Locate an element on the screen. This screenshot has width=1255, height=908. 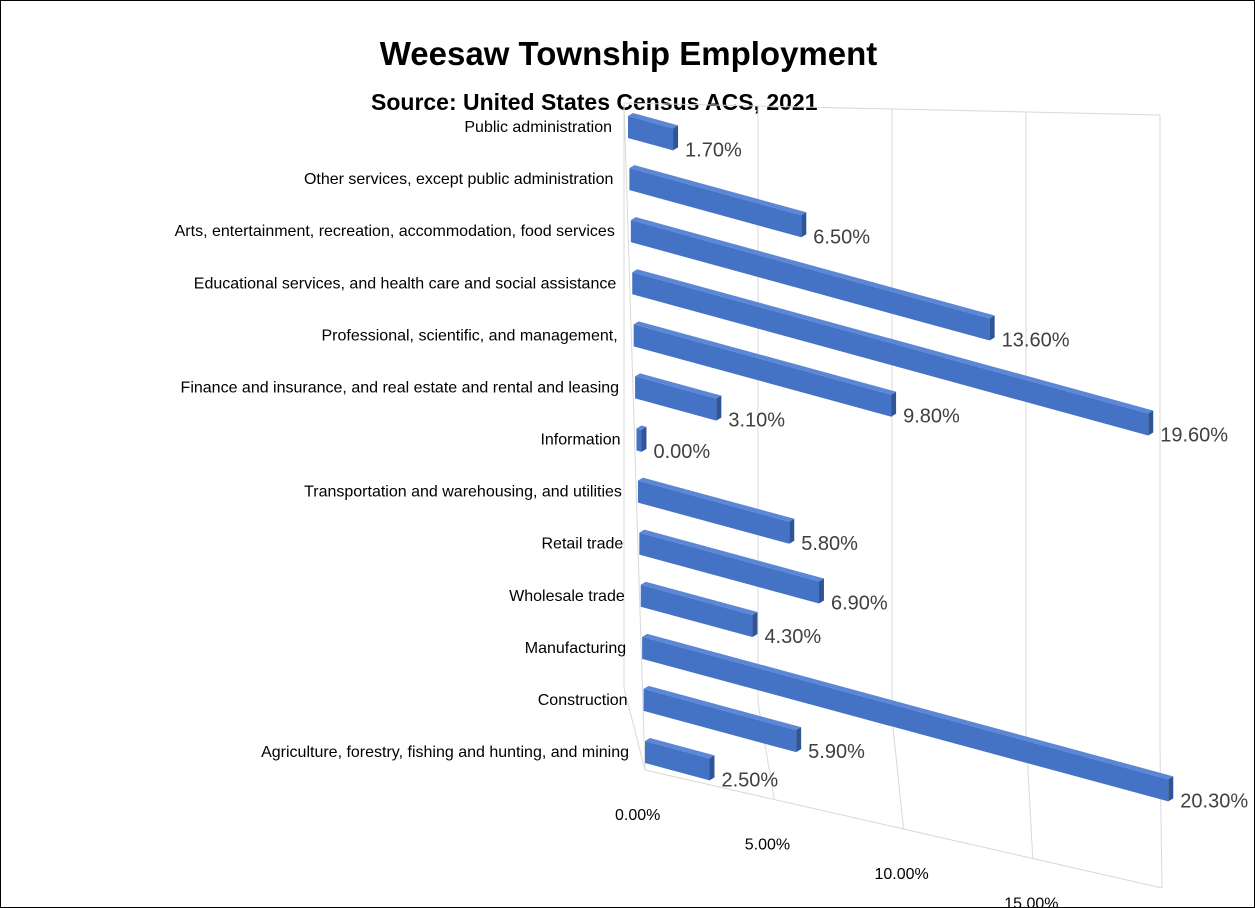
x-tick-label: 5.00% is located at coordinates (767, 845).